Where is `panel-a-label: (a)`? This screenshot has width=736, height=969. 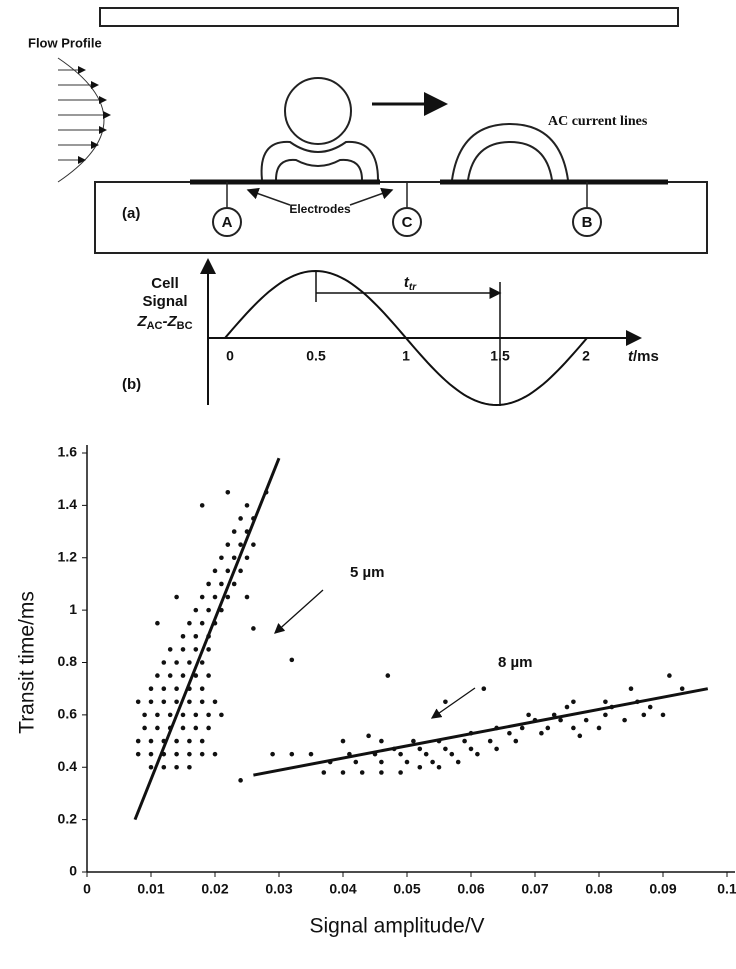
panel-a-label: (a) is located at coordinates (131, 213).